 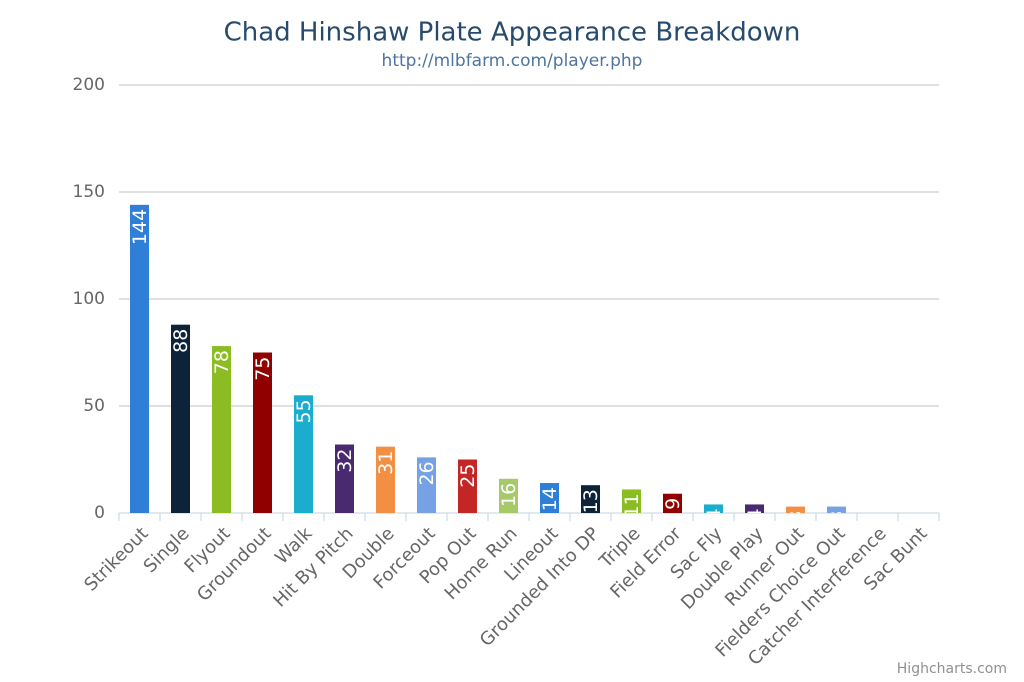 What do you see at coordinates (952, 669) in the screenshot?
I see `credits: Highcharts.com` at bounding box center [952, 669].